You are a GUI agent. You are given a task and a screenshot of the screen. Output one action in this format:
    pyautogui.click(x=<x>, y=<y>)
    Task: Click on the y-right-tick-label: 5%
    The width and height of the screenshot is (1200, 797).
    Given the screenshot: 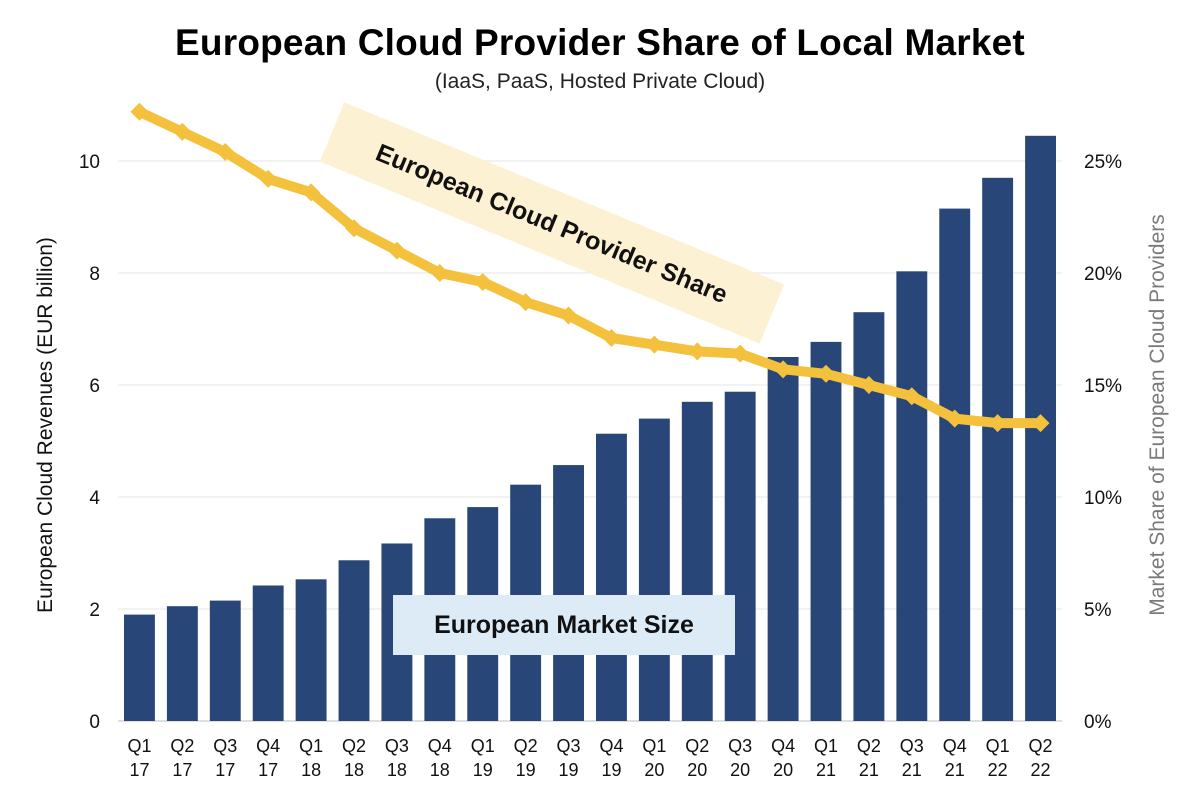 What is the action you would take?
    pyautogui.click(x=1098, y=610)
    